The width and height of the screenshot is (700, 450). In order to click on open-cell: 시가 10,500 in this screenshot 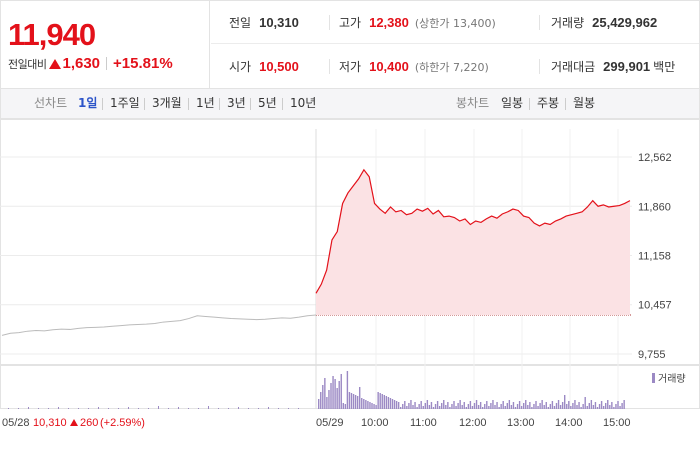, I will do `click(264, 66)`.